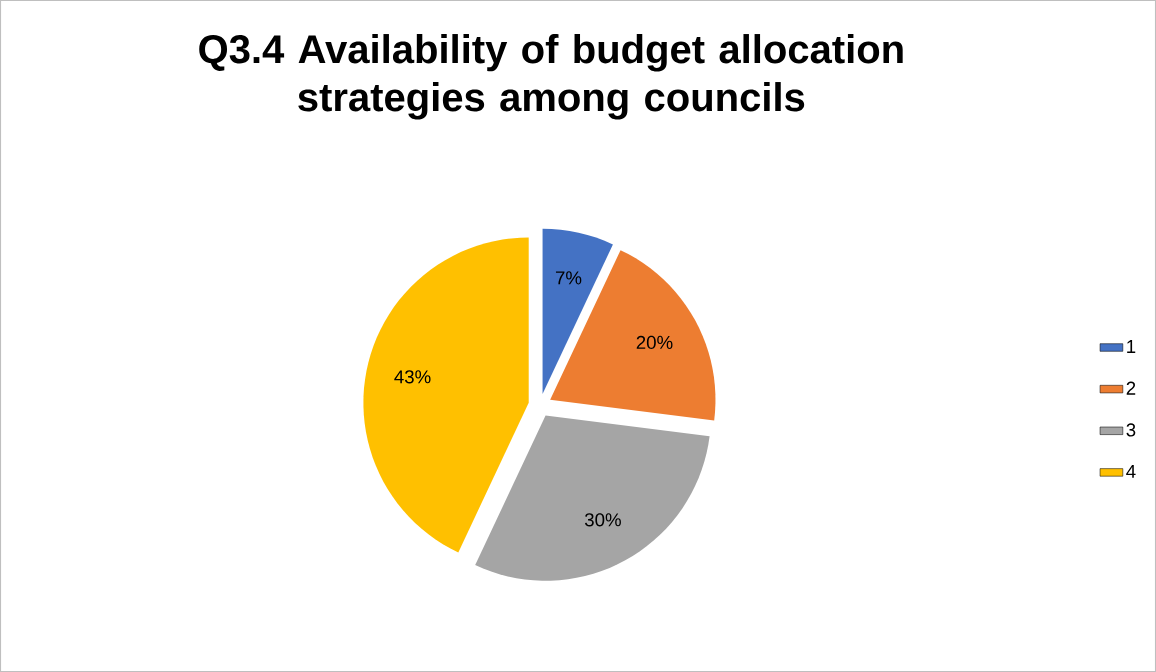  Describe the element at coordinates (551, 77) in the screenshot. I see `chart-title: Q3.4 Availability of budget allocation strategies among councils` at that location.